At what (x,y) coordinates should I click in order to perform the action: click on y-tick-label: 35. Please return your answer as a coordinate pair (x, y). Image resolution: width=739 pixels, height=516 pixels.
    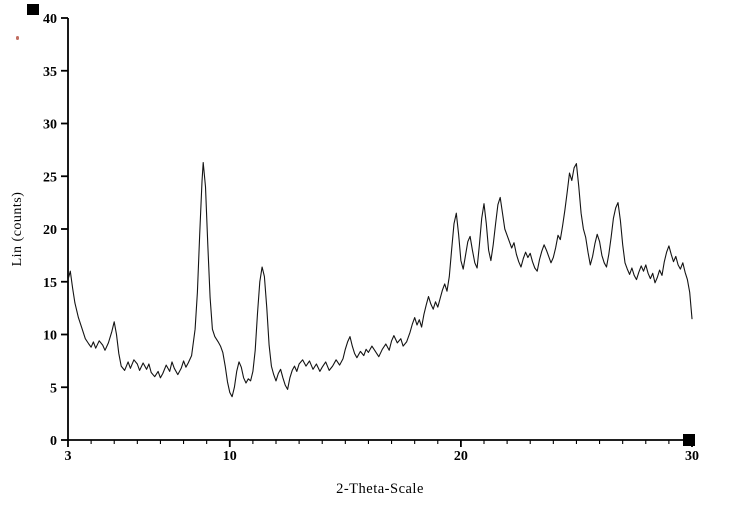
    Looking at the image, I should click on (50, 72).